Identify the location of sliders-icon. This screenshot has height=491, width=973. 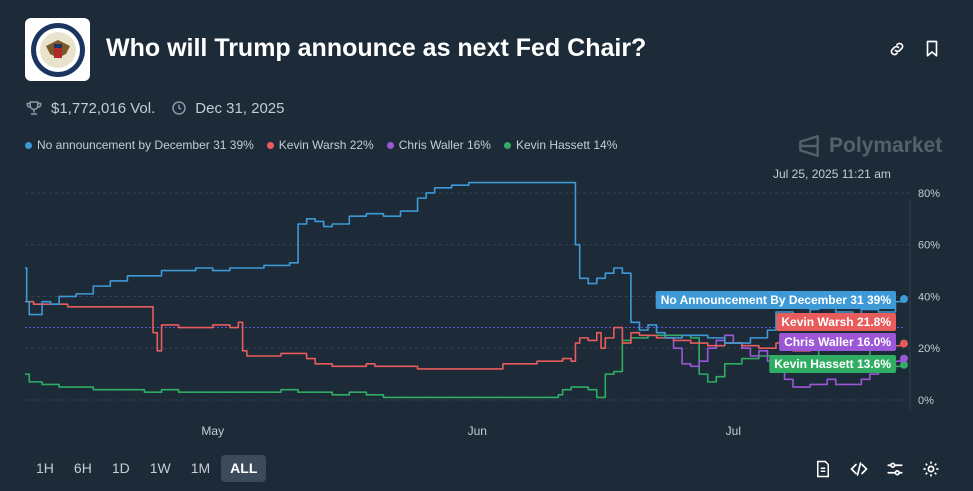
(895, 469).